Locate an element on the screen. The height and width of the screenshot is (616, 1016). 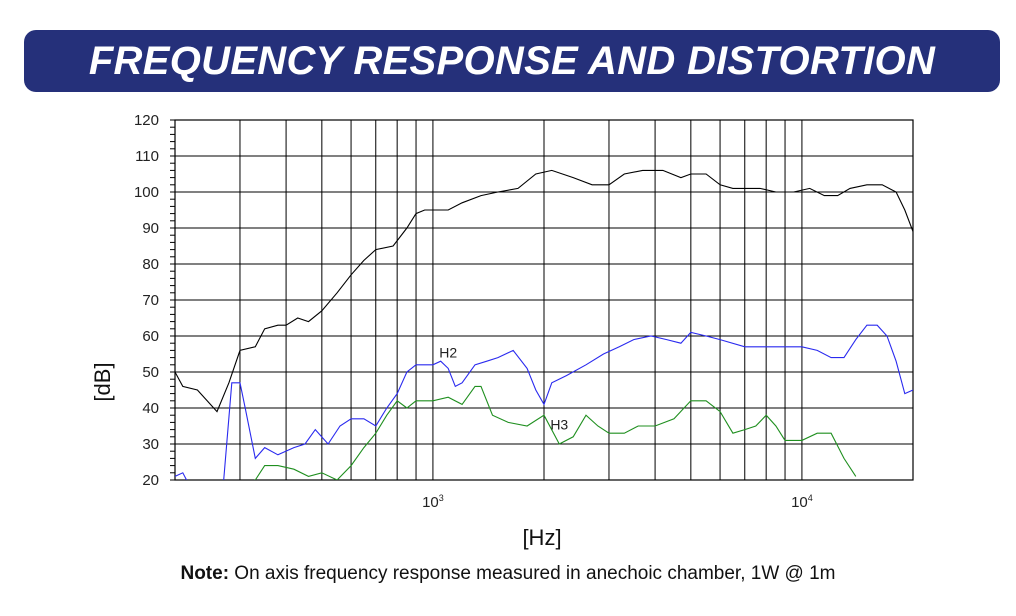
y-tick-label: 20 is located at coordinates (150, 480).